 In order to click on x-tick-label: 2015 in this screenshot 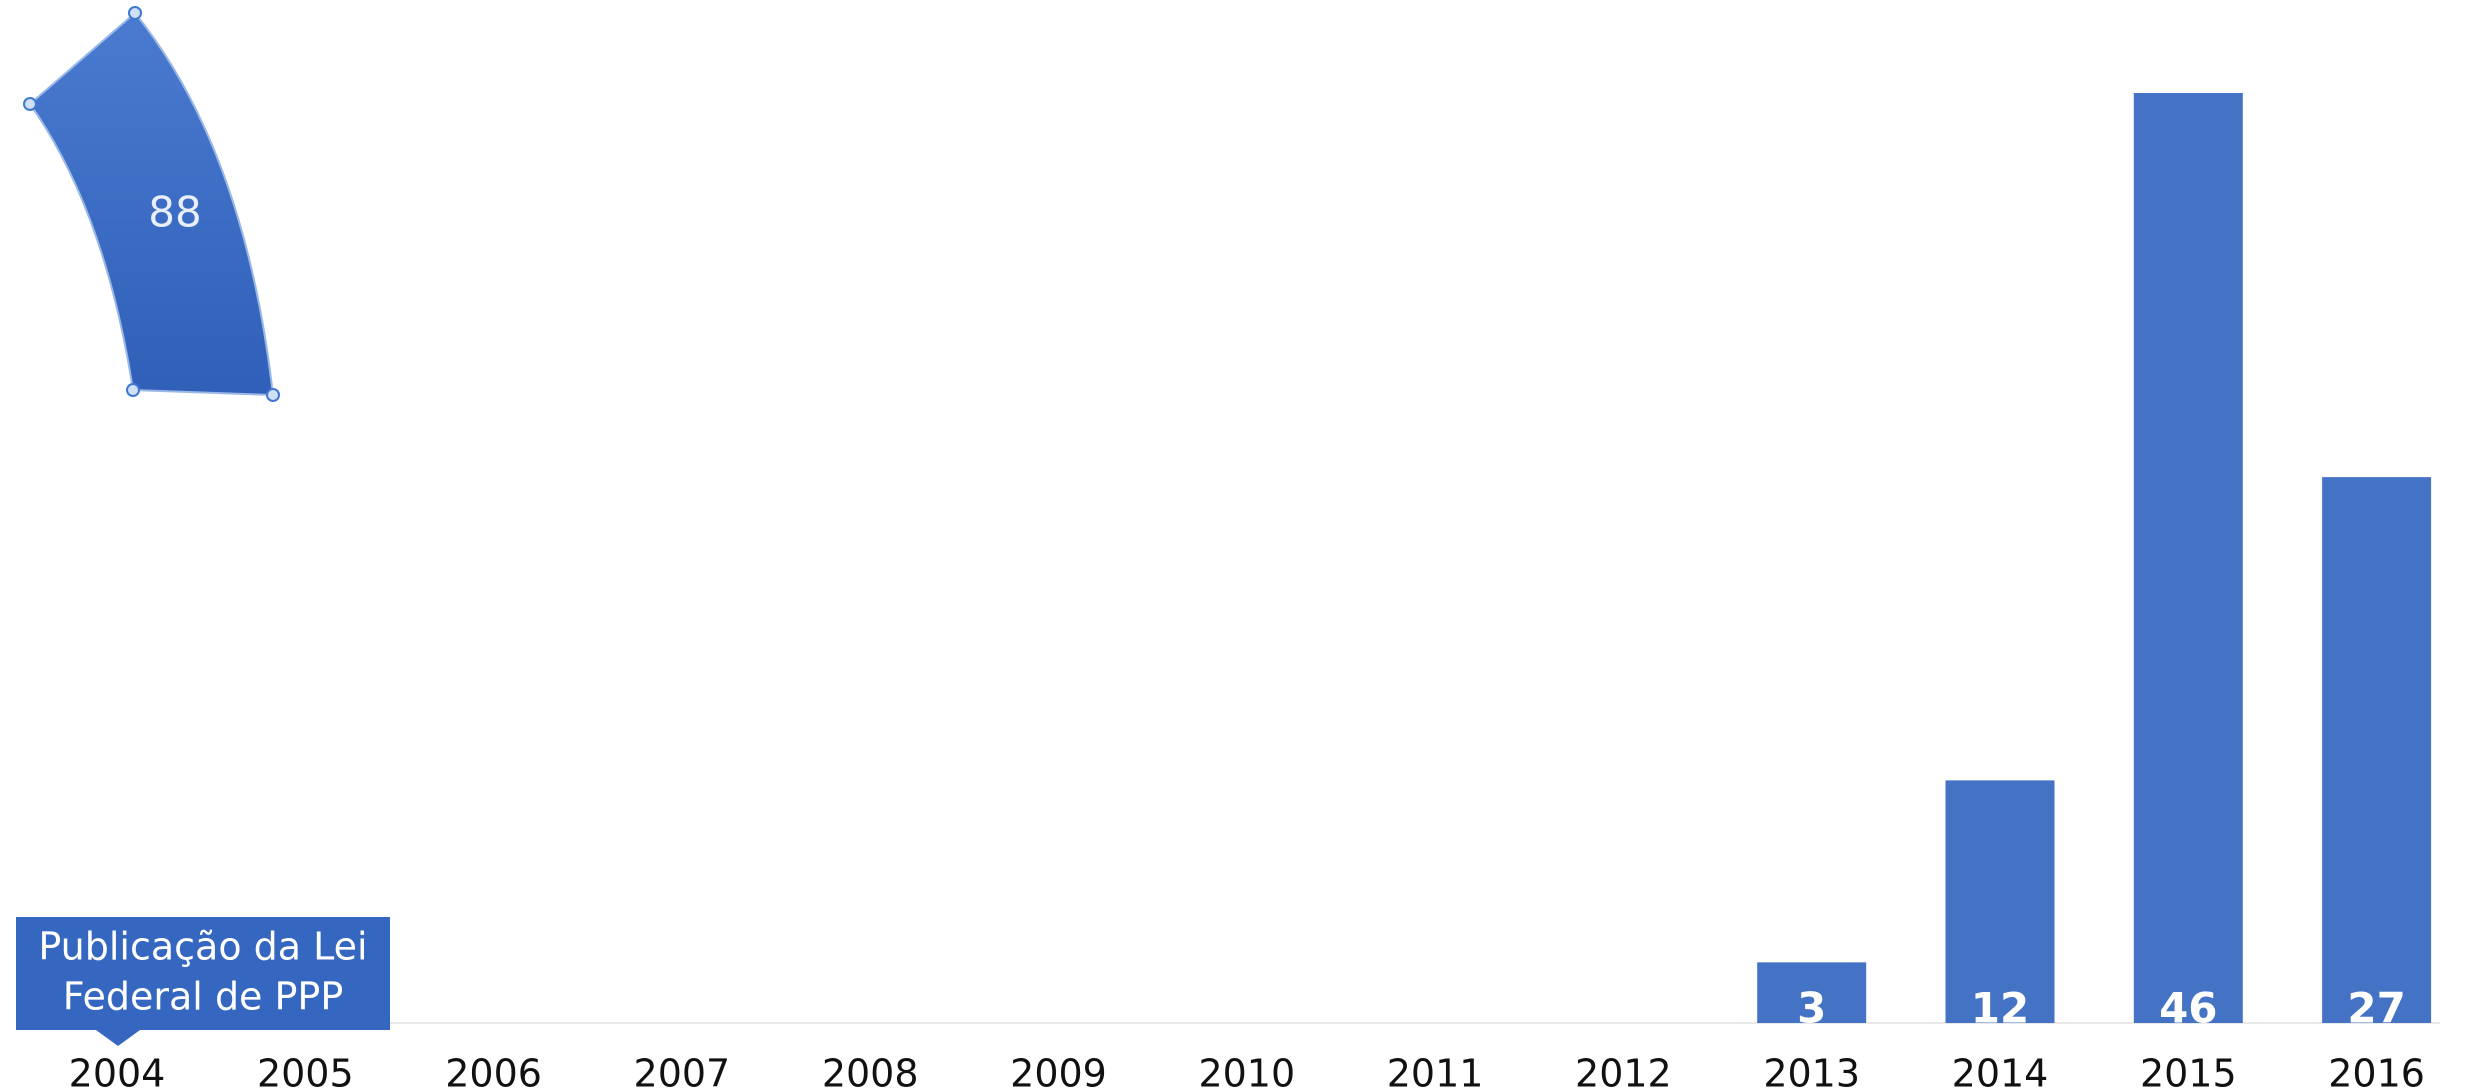, I will do `click(2188, 1070)`.